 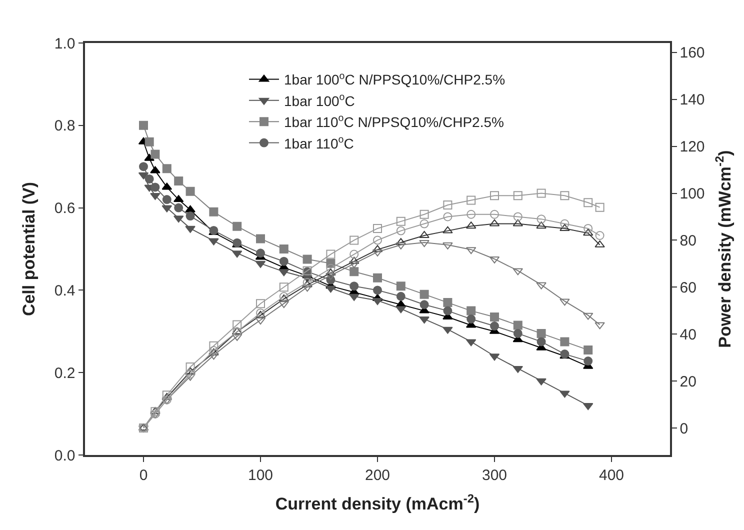 What do you see at coordinates (261, 475) in the screenshot?
I see `x-tick-label: 100` at bounding box center [261, 475].